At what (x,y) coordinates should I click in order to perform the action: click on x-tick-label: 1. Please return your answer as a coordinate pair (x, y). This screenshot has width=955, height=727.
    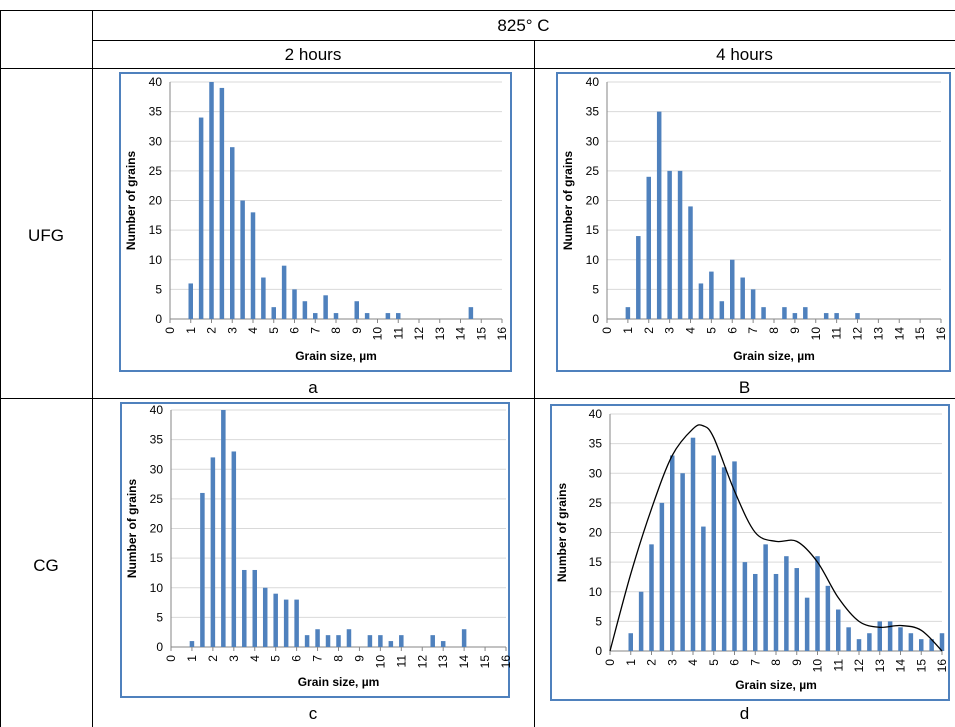
    Looking at the image, I should click on (631, 662).